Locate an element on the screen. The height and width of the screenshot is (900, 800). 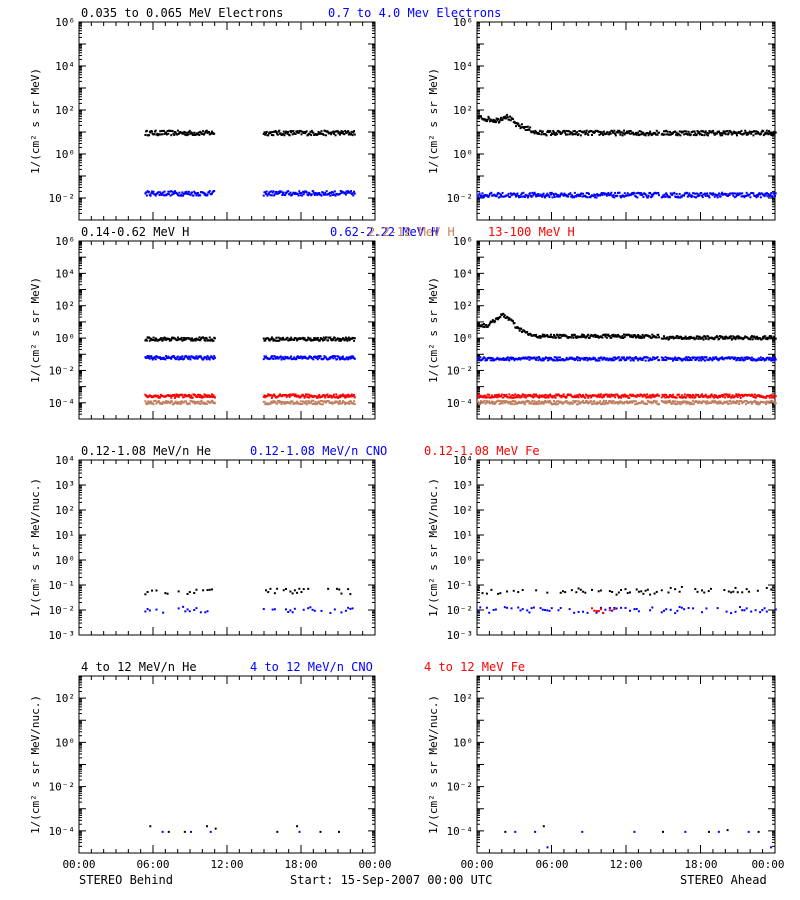
y-axis-label: 1/(cm² s sr MeV) is located at coordinates (35, 121).